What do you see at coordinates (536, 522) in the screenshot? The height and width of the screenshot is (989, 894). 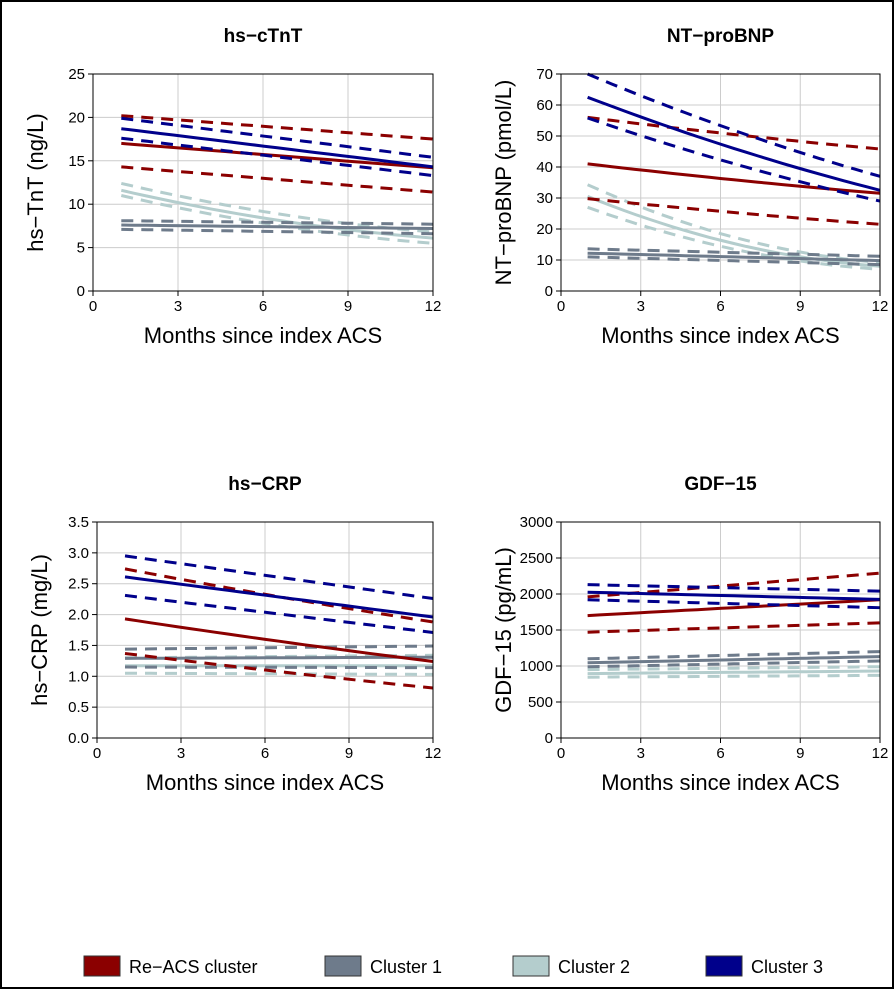 I see `y-tick-label: 3000` at bounding box center [536, 522].